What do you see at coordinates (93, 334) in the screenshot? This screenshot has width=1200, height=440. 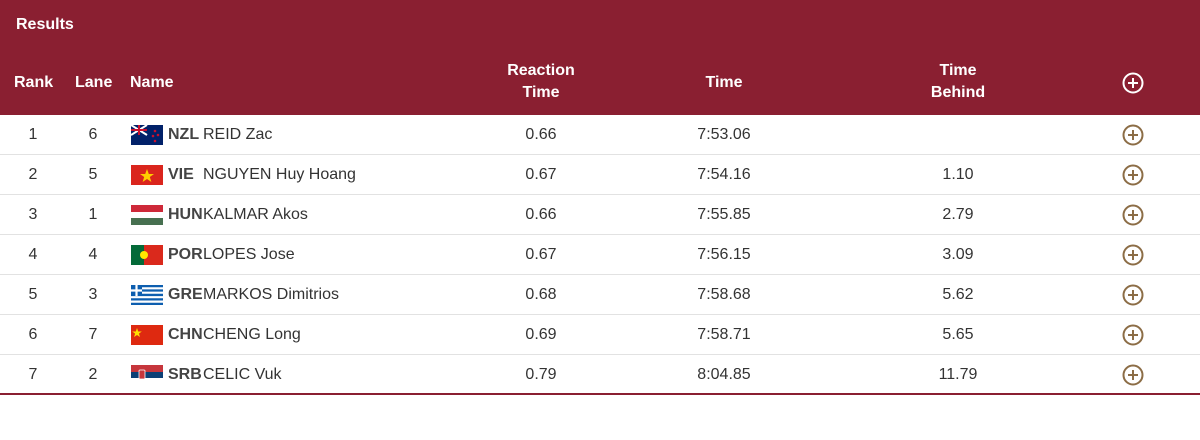 I see `lane: 7` at bounding box center [93, 334].